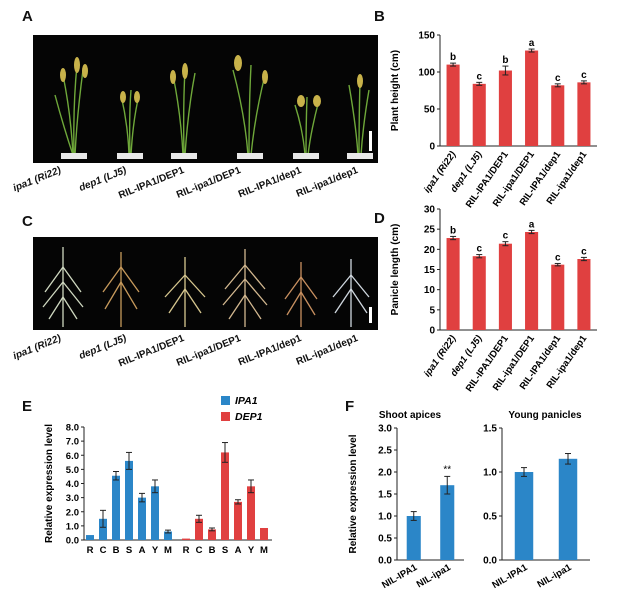 The height and width of the screenshot is (600, 629). What do you see at coordinates (395, 270) in the screenshot?
I see `D-ylabel: Panicle length (cm)` at bounding box center [395, 270].